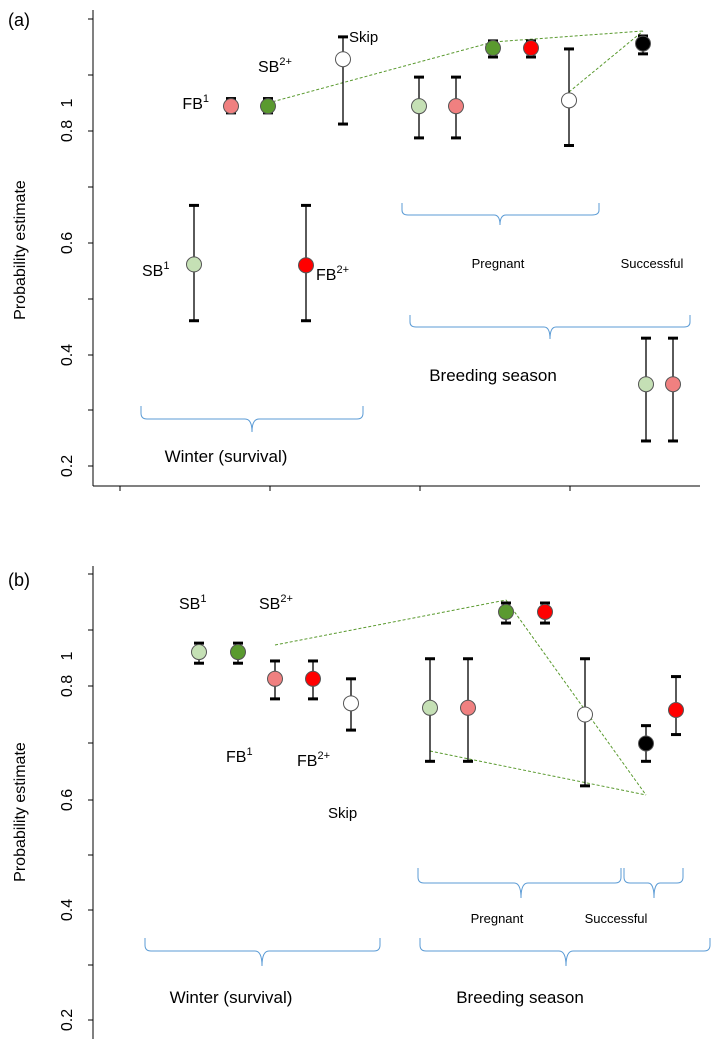 Image resolution: width=714 pixels, height=1039 pixels. I want to click on panel-a-connector, so click(606, 61).